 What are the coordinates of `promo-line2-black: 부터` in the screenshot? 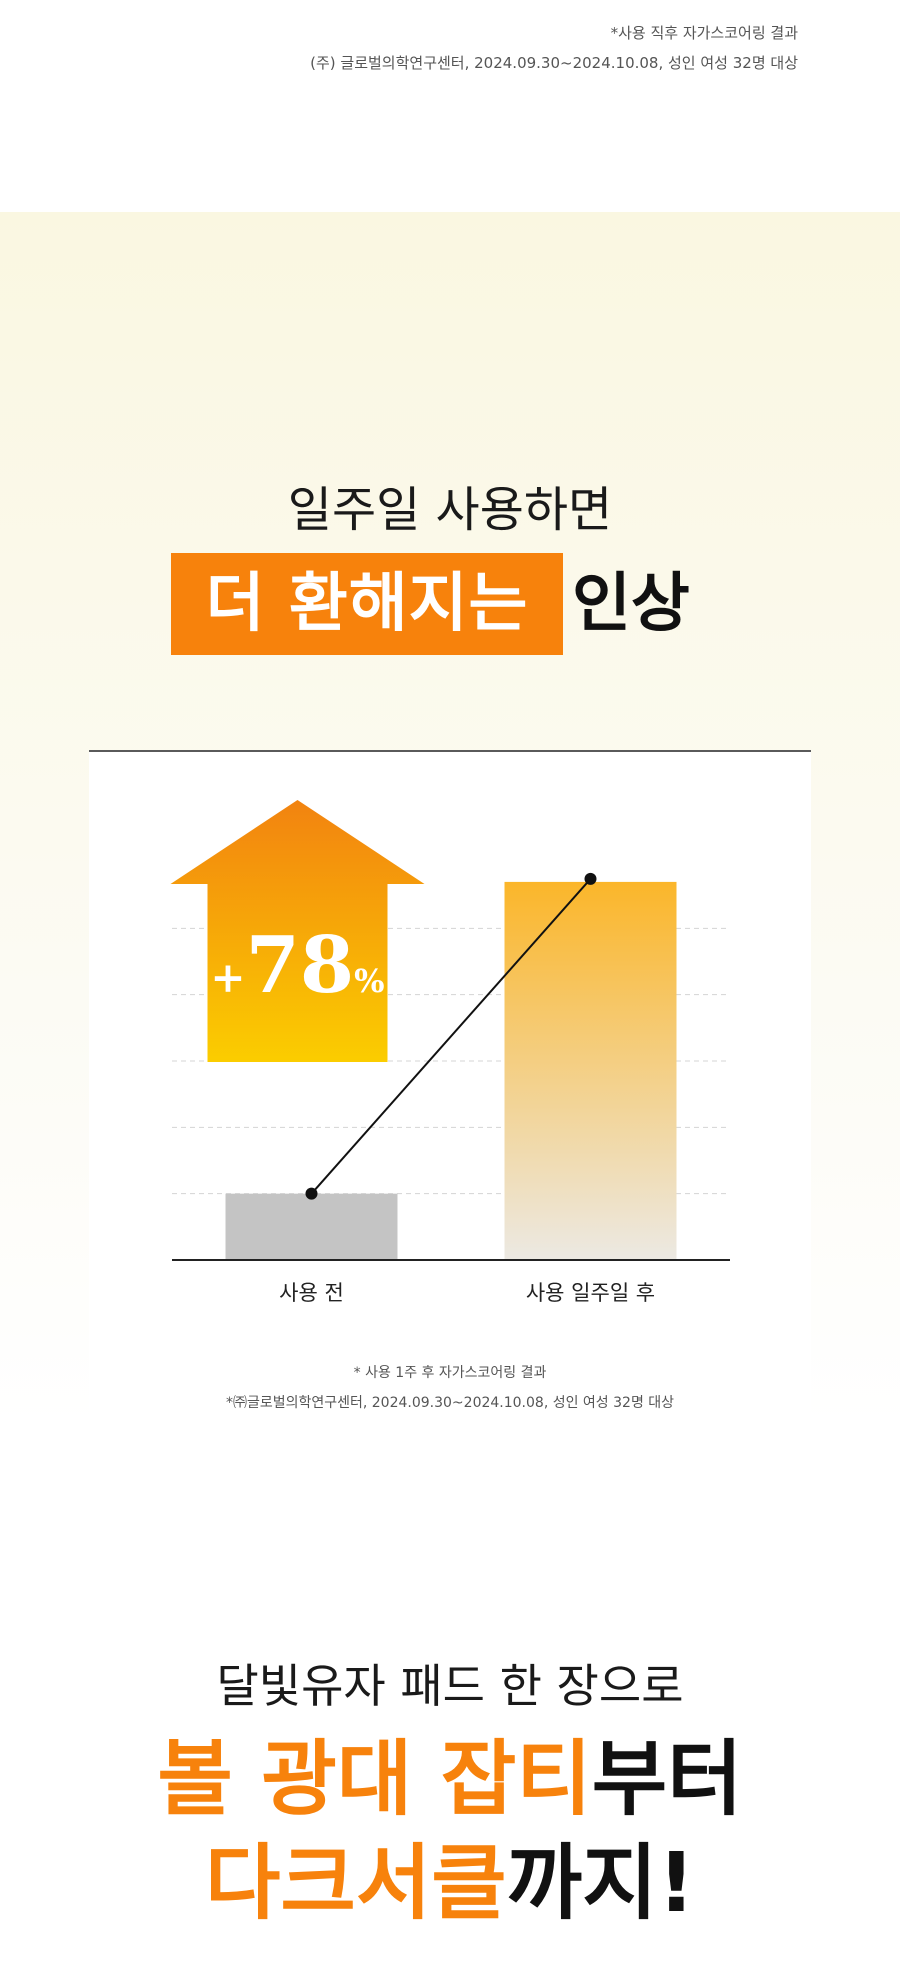 It's located at (667, 1779).